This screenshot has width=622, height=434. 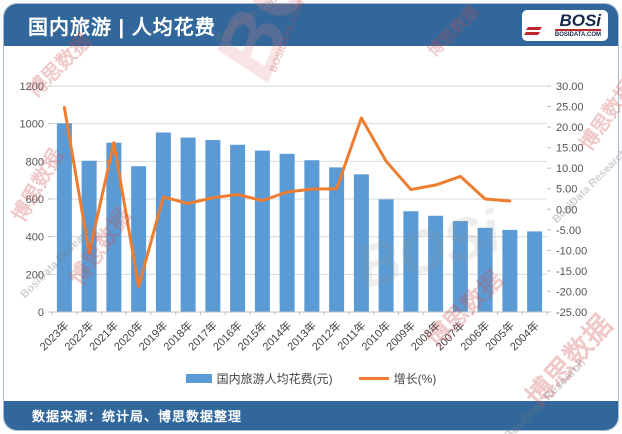 I want to click on svg-text: 600, so click(x=35, y=200).